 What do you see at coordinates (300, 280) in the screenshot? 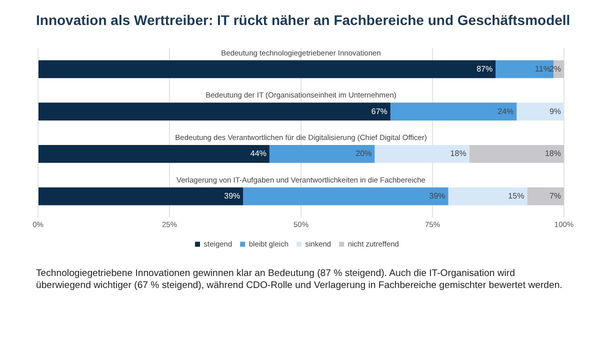
I see `text: Technologiegetriebene Innovationen gewinnen klar an Bedeutung (87 % steigend). Auch die IT-Organisation wird überwiegend wichtiger (67 % steigend), während CDO-Rolle und Verlagerung in Fachbereiche gemischter bewertet werden.` at bounding box center [300, 280].